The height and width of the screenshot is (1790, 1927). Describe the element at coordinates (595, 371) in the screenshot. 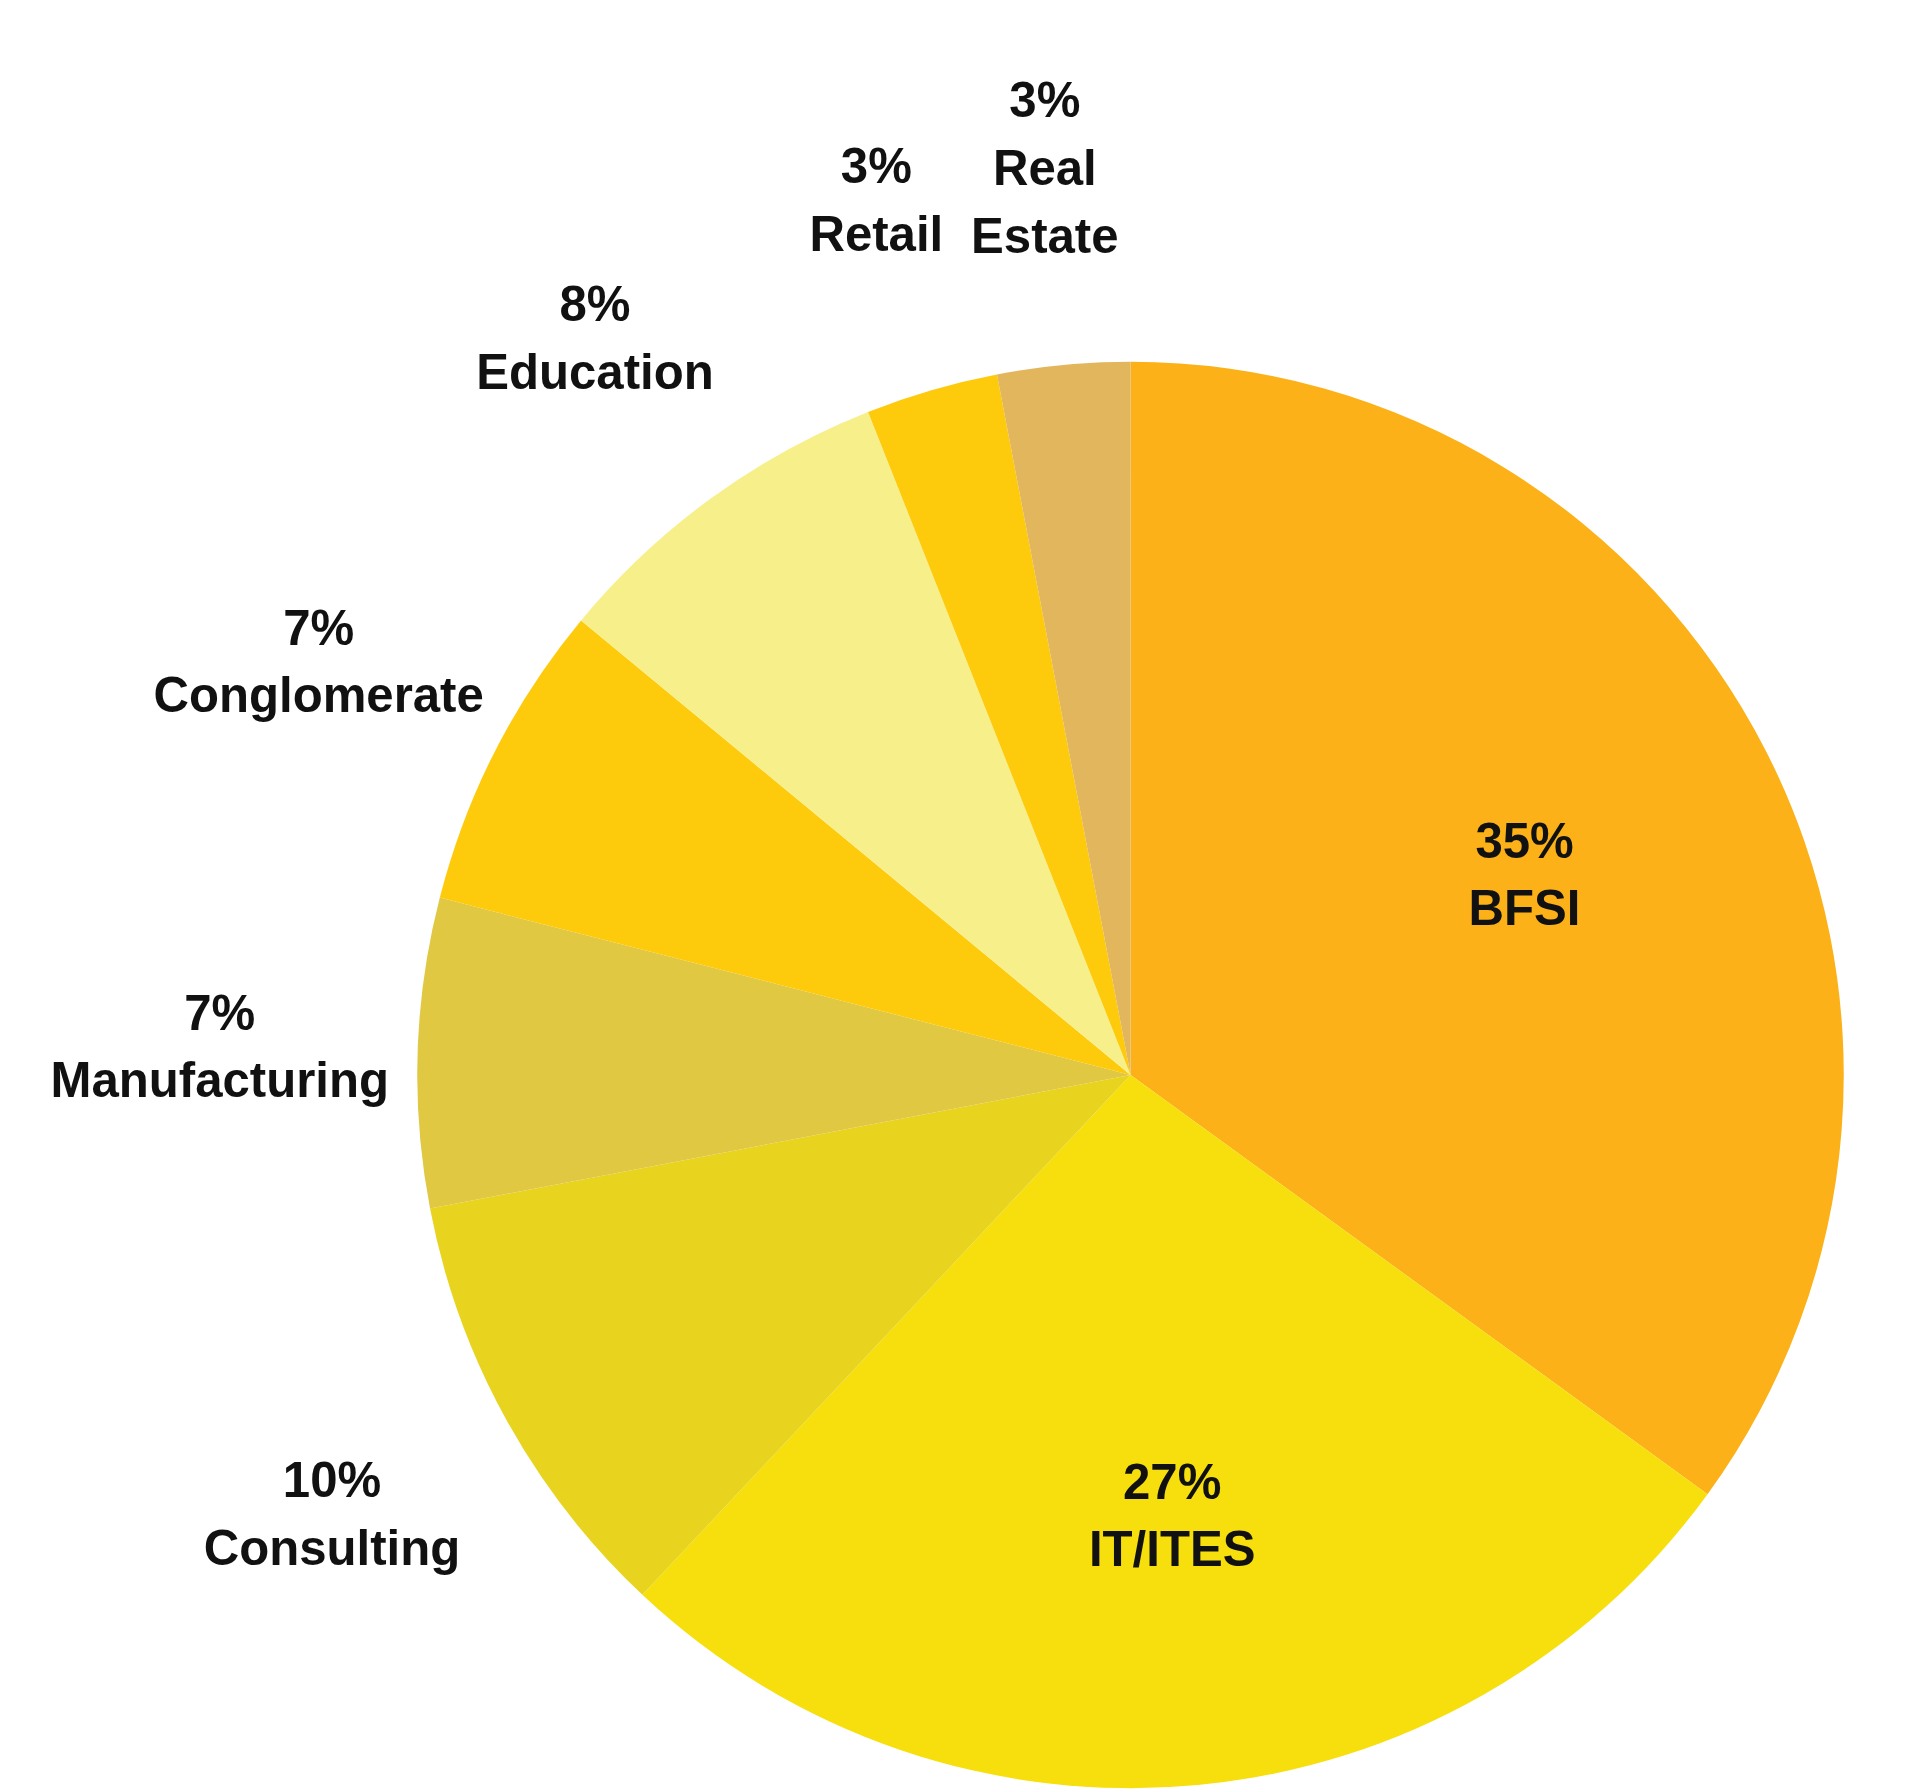

I see `slice-label: Education` at that location.